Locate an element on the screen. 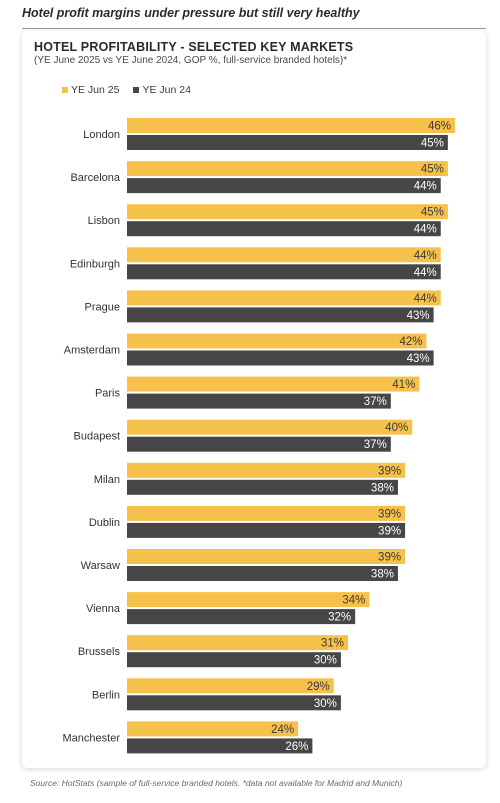 This screenshot has width=500, height=803. data-label-2024-milan: 38% is located at coordinates (382, 488).